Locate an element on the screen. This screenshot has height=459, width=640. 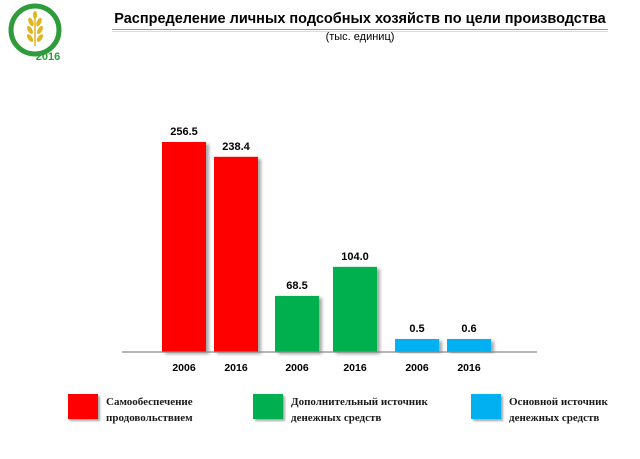
legend-label-line1: Самообеспечение is located at coordinates (149, 402).